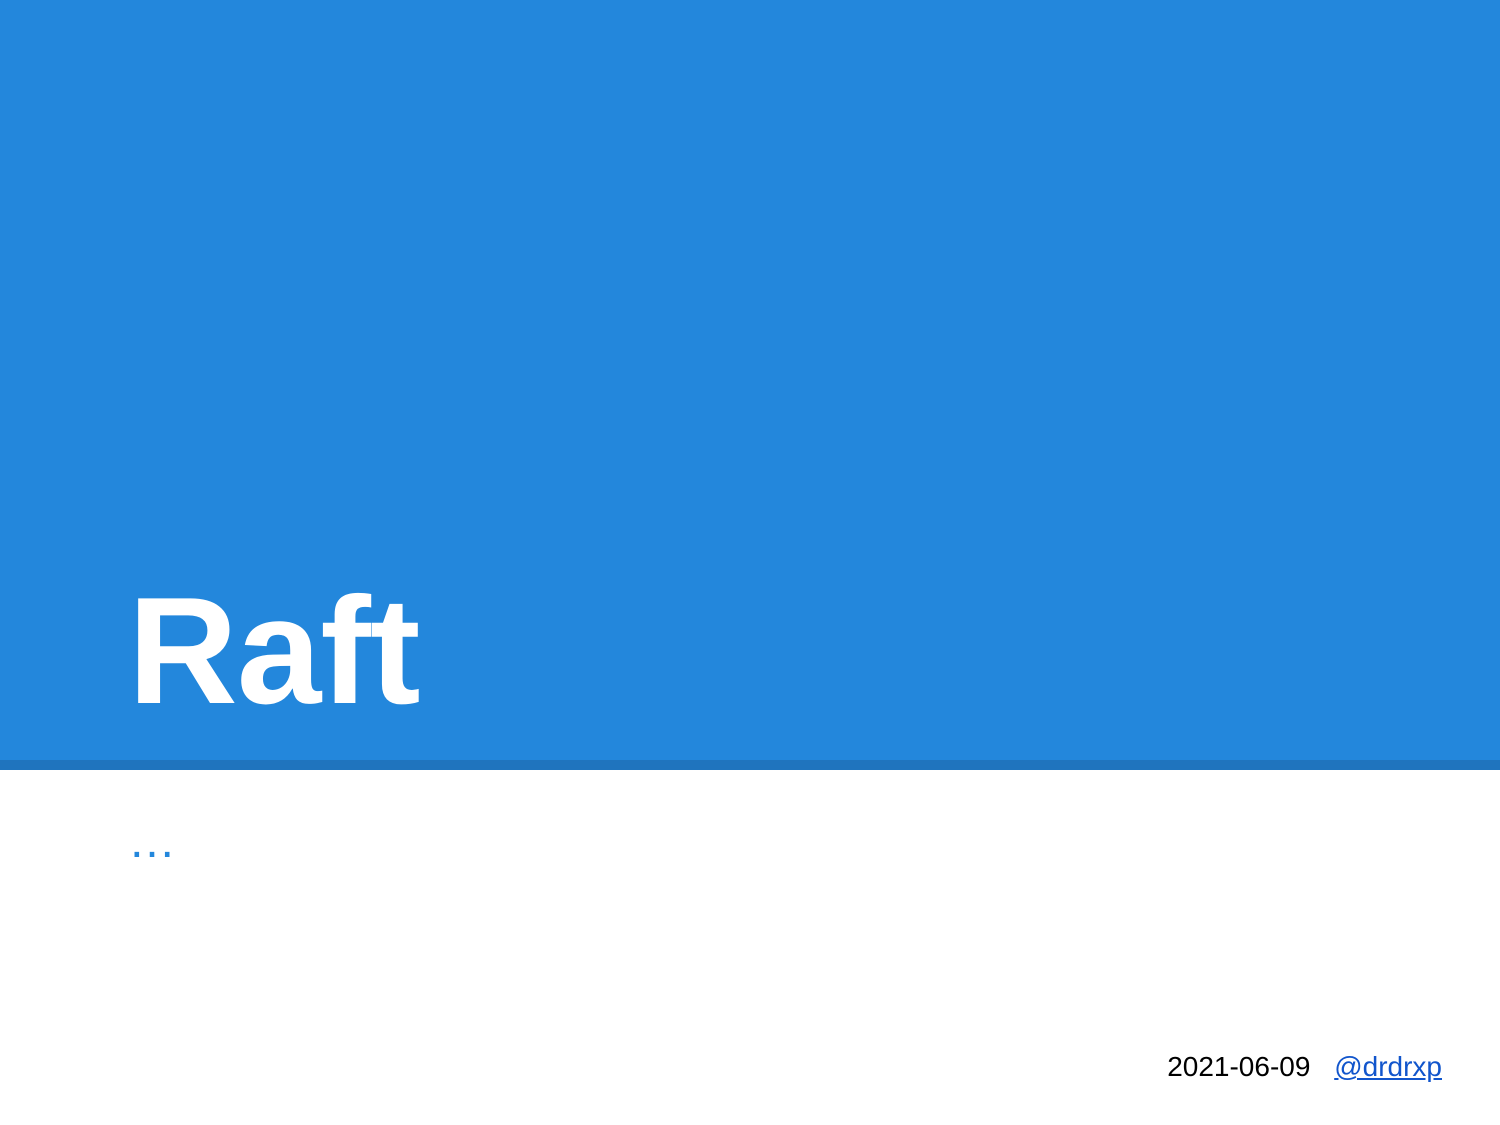  Describe the element at coordinates (1388, 1066) in the screenshot. I see `author-handle-link: @drdrxp` at that location.